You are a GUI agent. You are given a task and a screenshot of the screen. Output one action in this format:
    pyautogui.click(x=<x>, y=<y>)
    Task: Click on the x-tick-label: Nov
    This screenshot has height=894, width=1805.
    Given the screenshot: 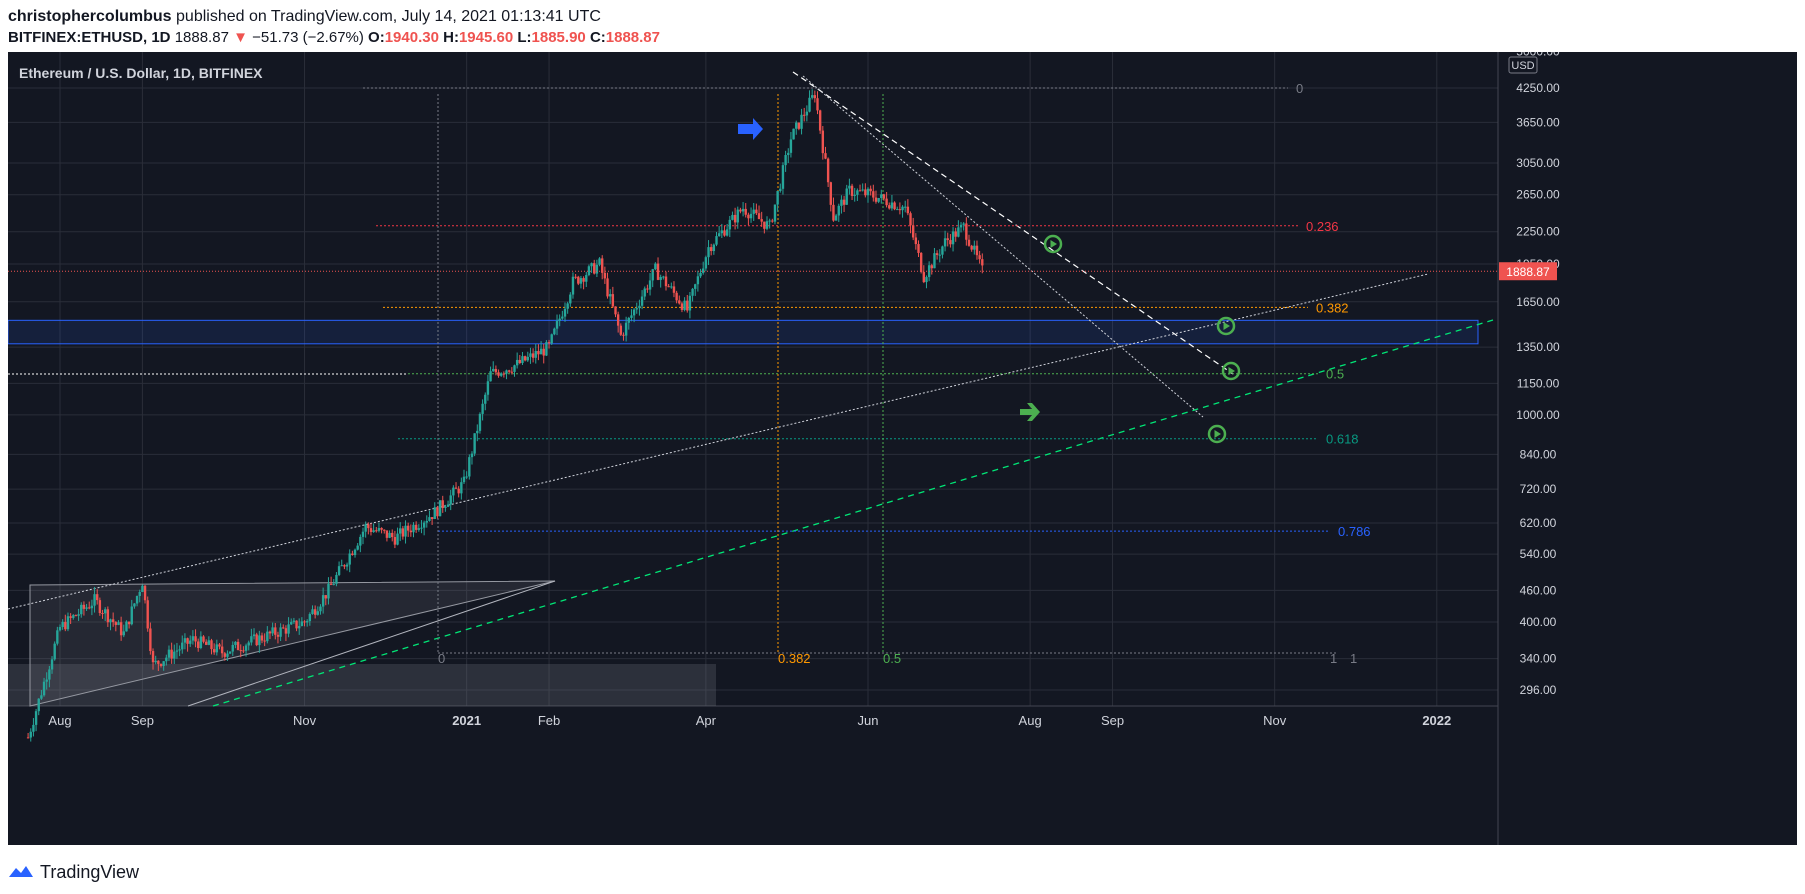 What is the action you would take?
    pyautogui.click(x=1275, y=720)
    